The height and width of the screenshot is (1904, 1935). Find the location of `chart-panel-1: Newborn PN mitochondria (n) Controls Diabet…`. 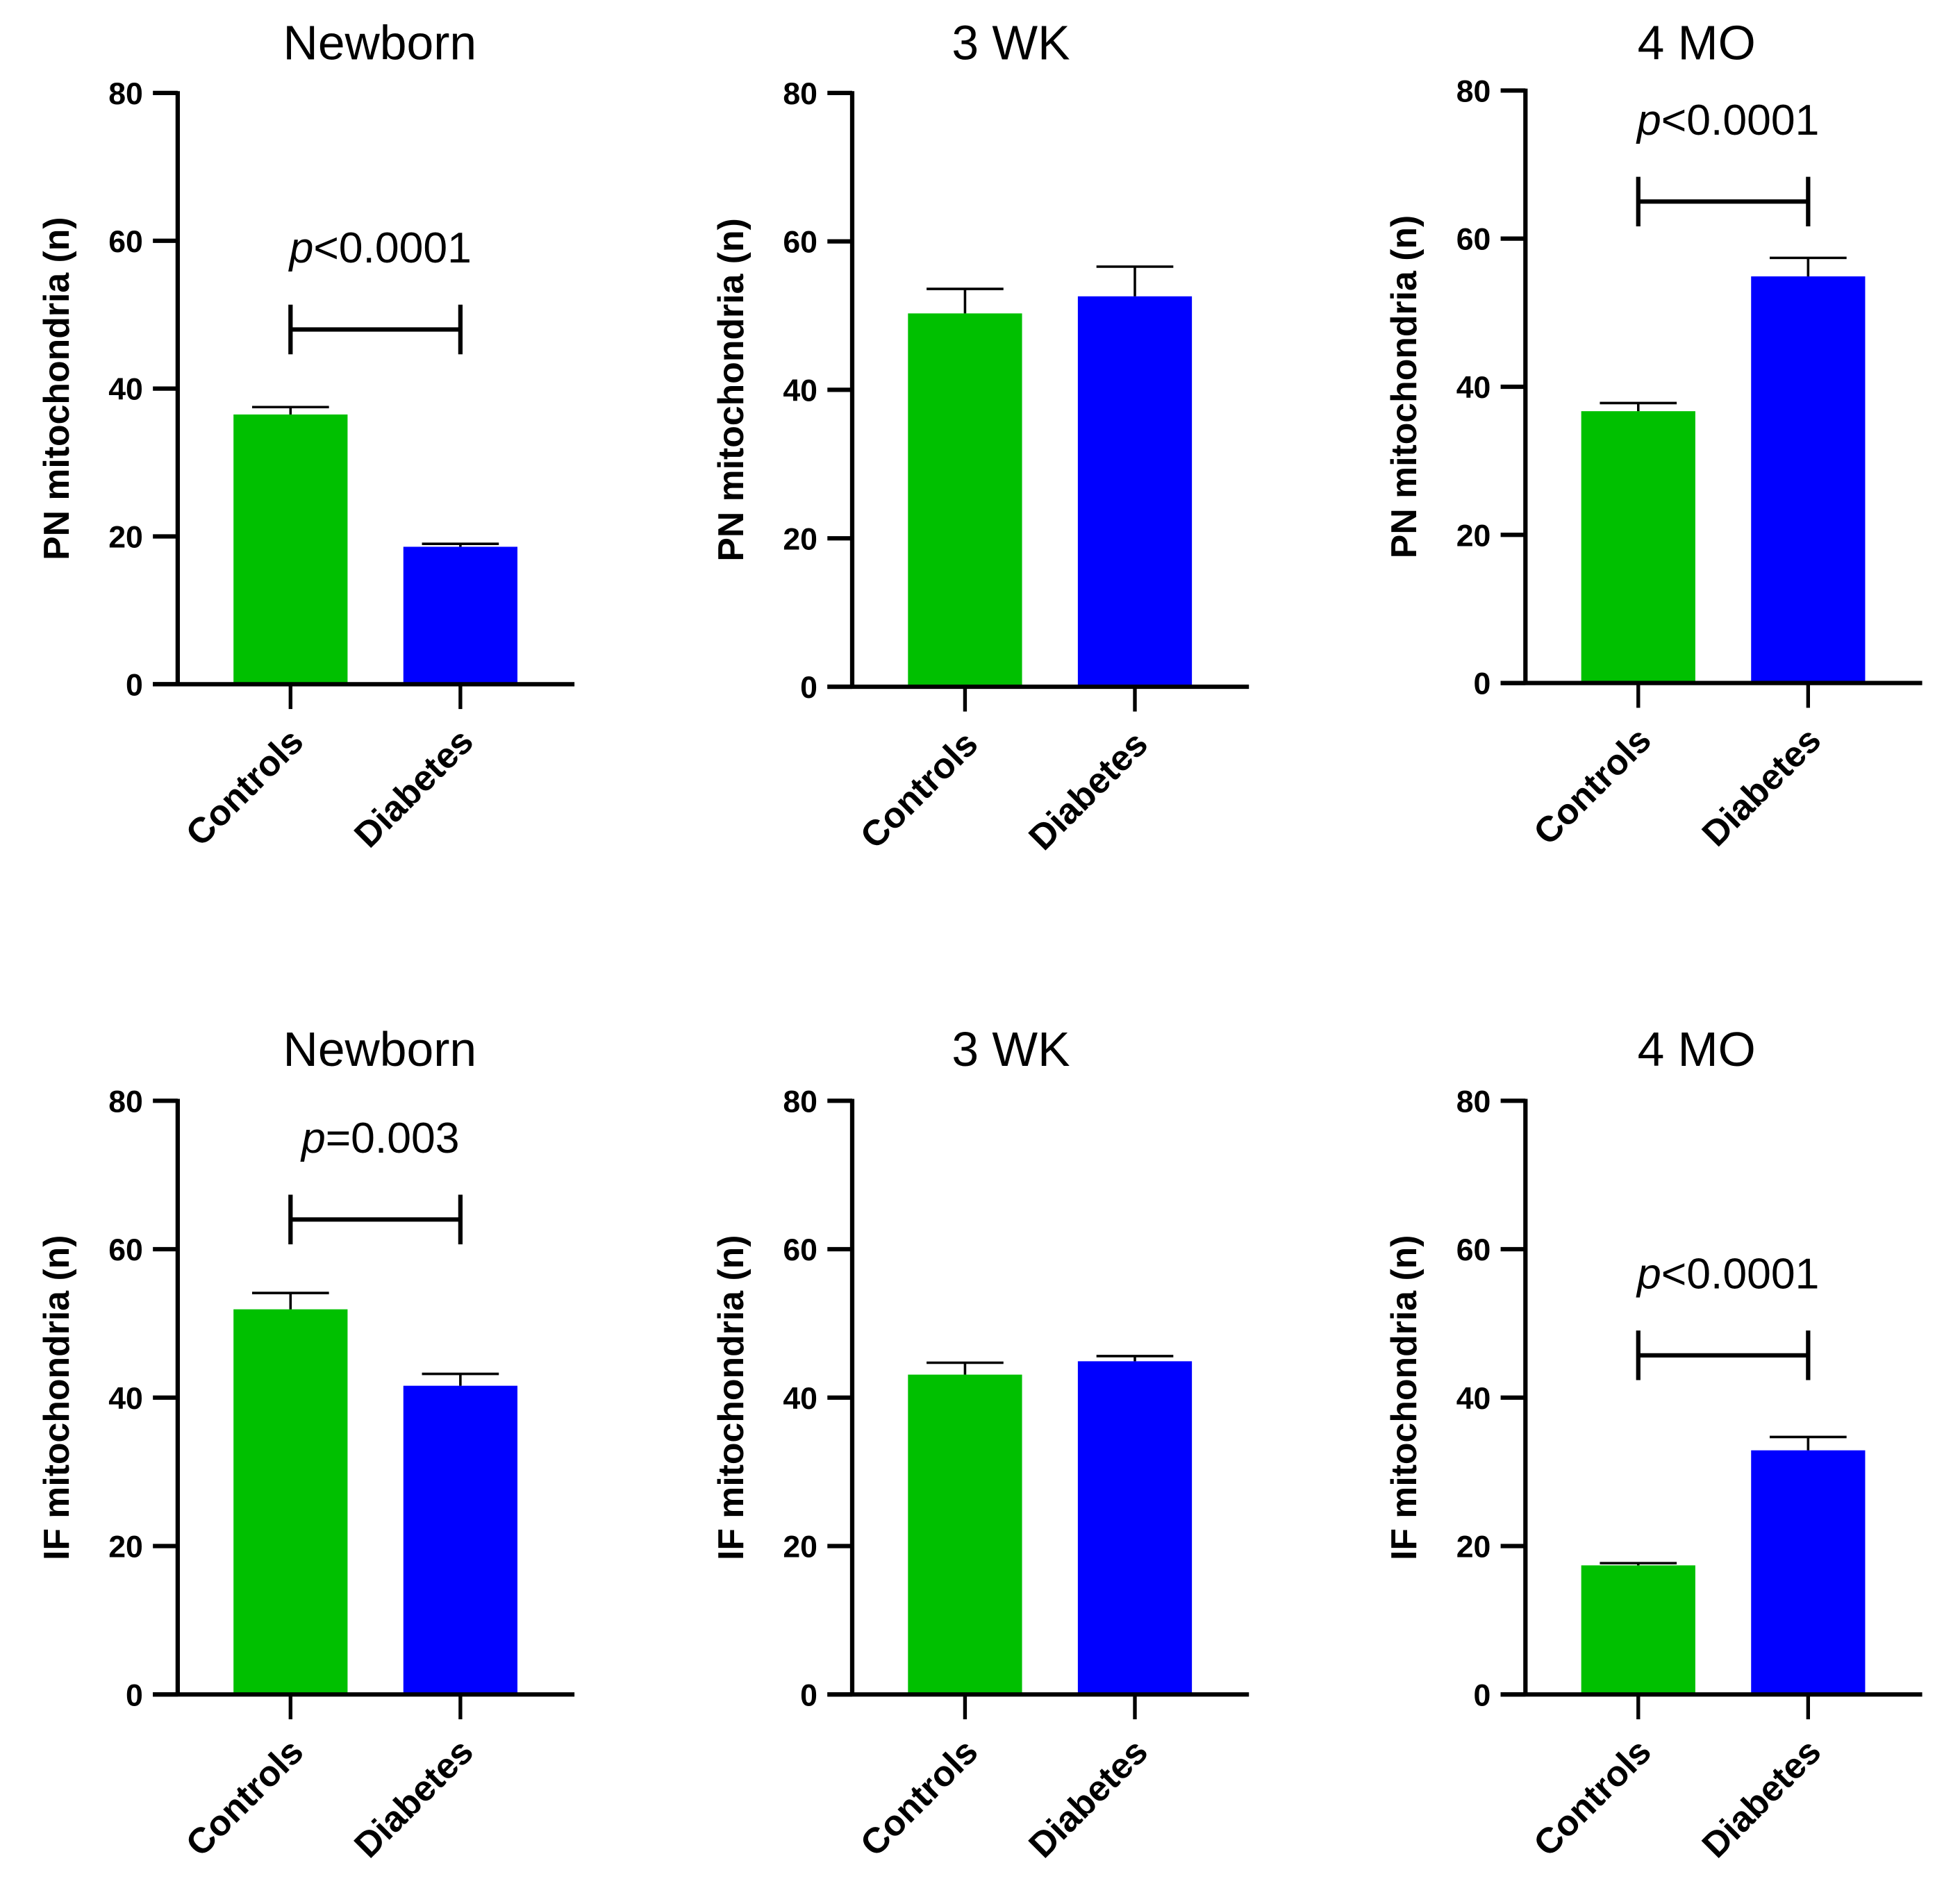

chart-panel-1: Newborn PN mitochondria (n) Controls Diabet… is located at coordinates (306, 435).